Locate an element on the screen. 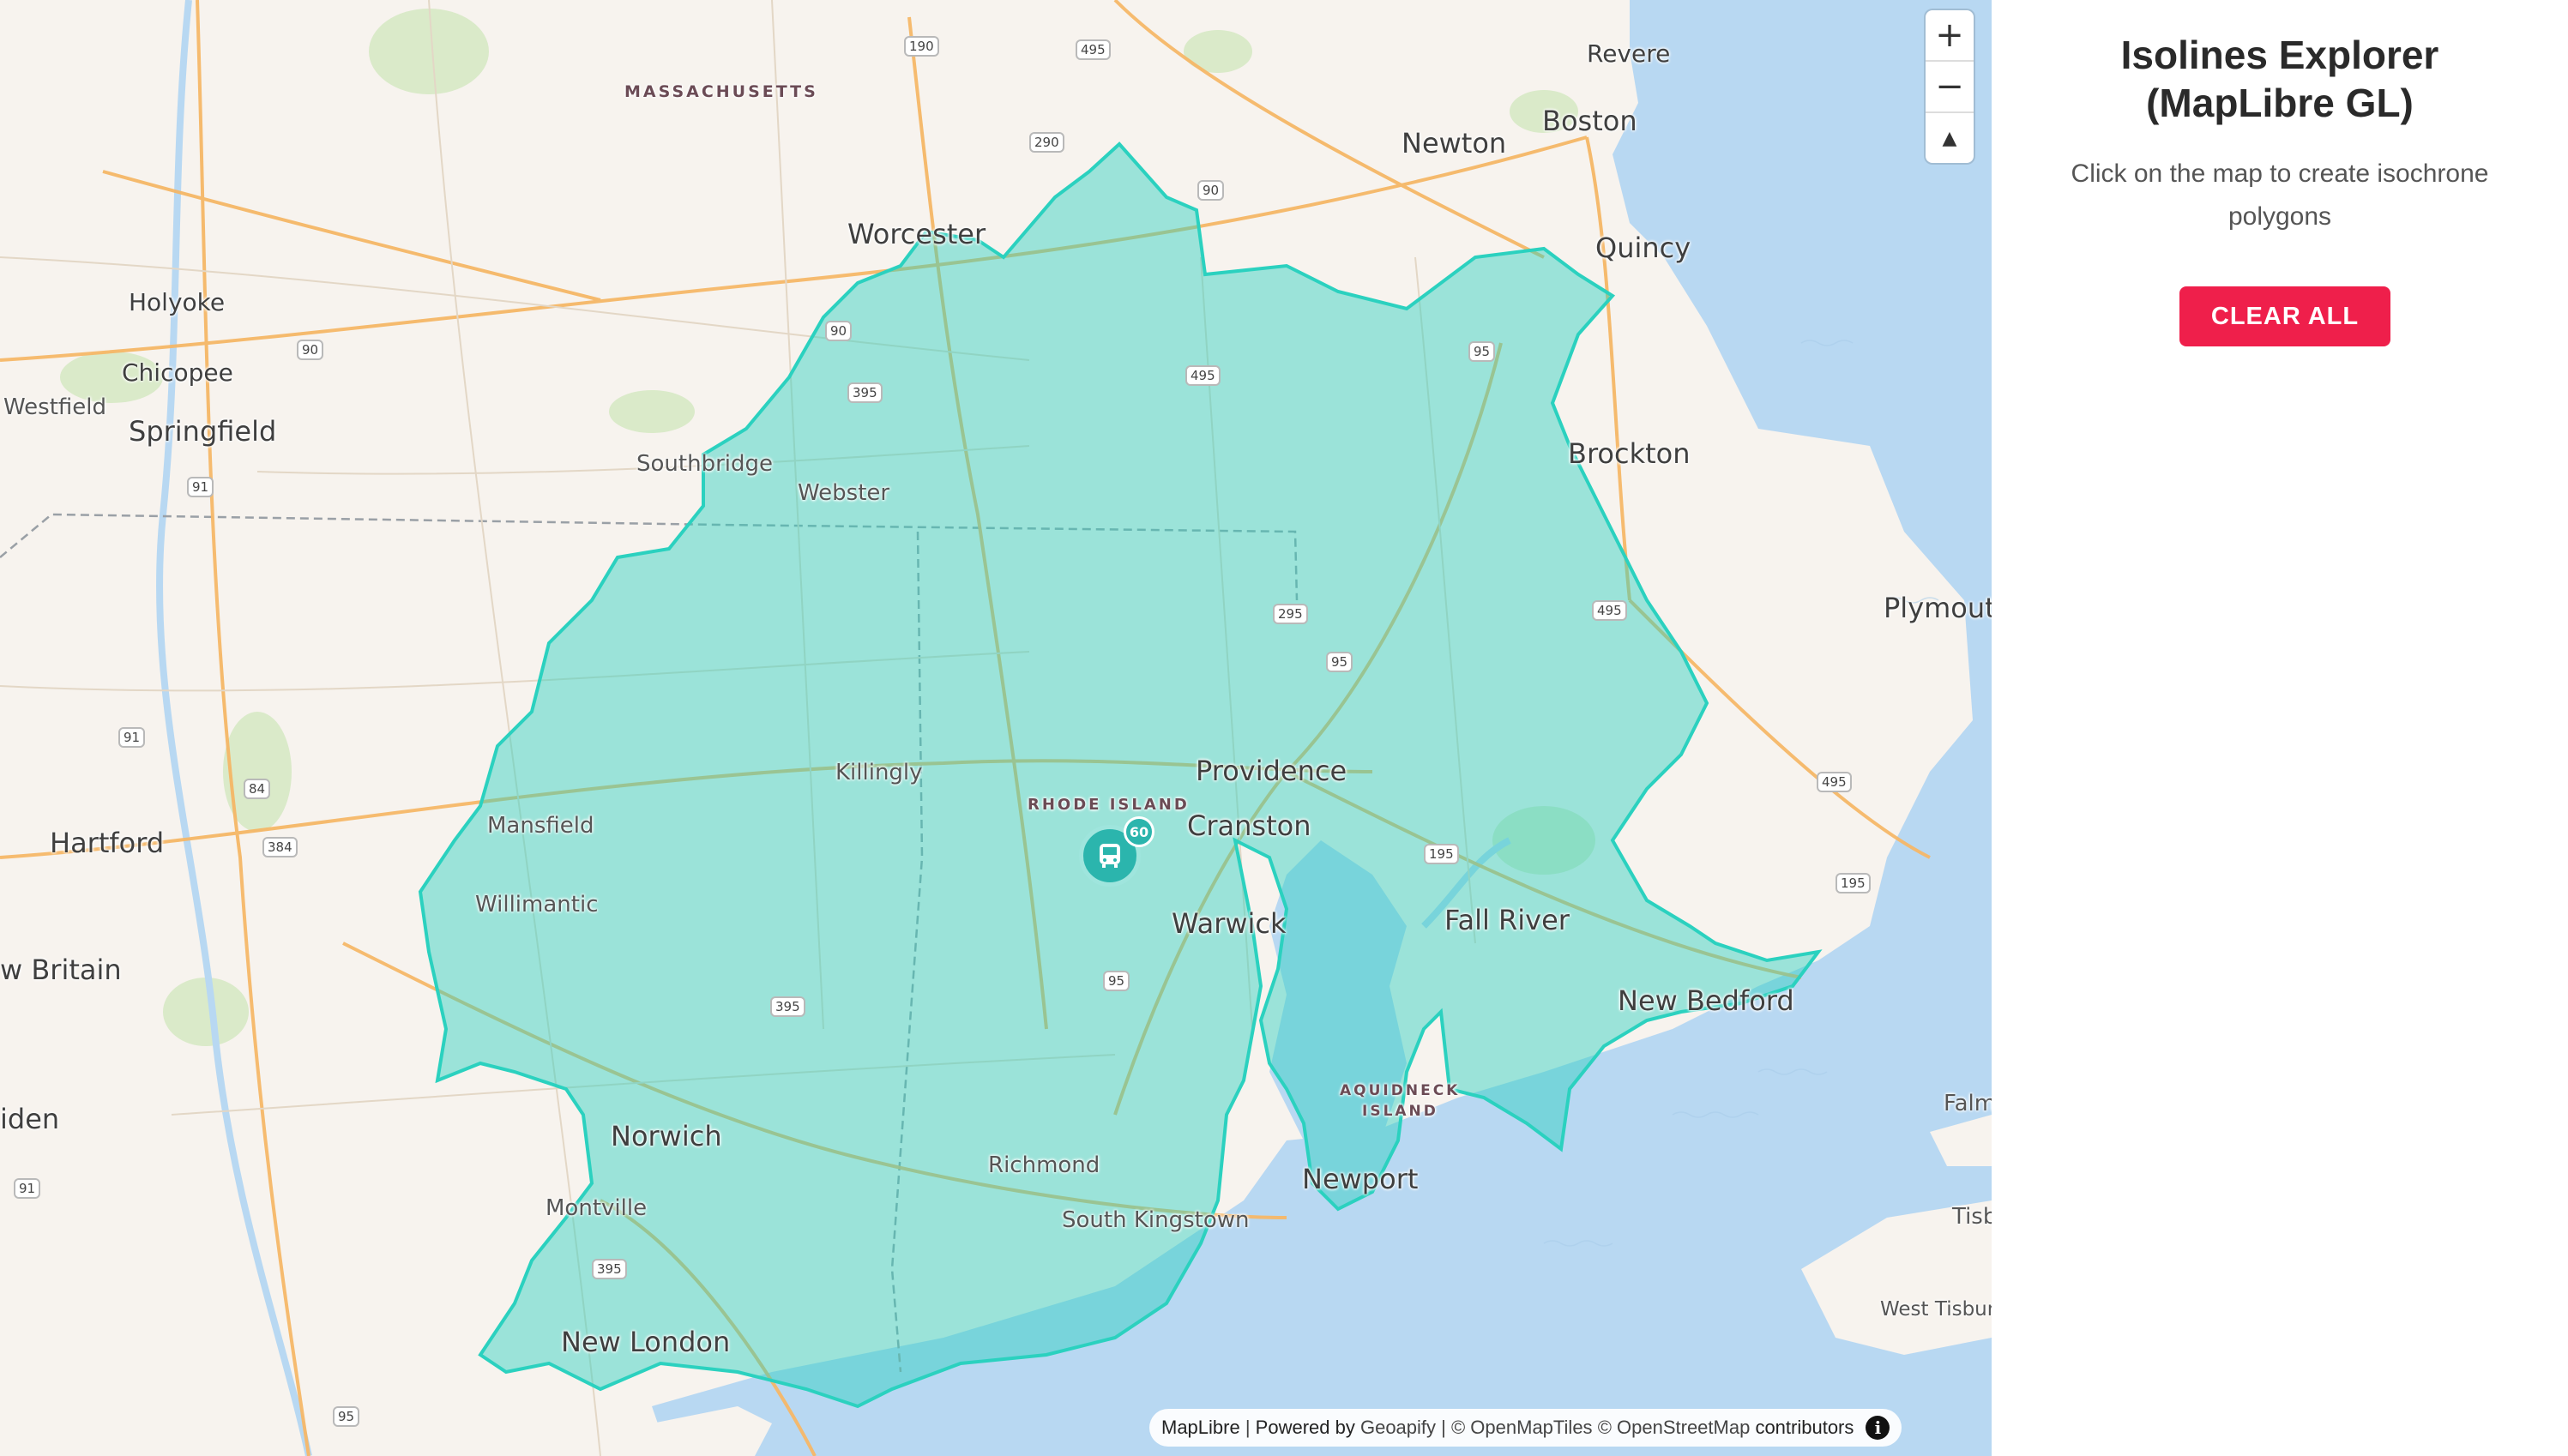 The width and height of the screenshot is (2568, 1456). marker-badge: 60 is located at coordinates (1139, 831).